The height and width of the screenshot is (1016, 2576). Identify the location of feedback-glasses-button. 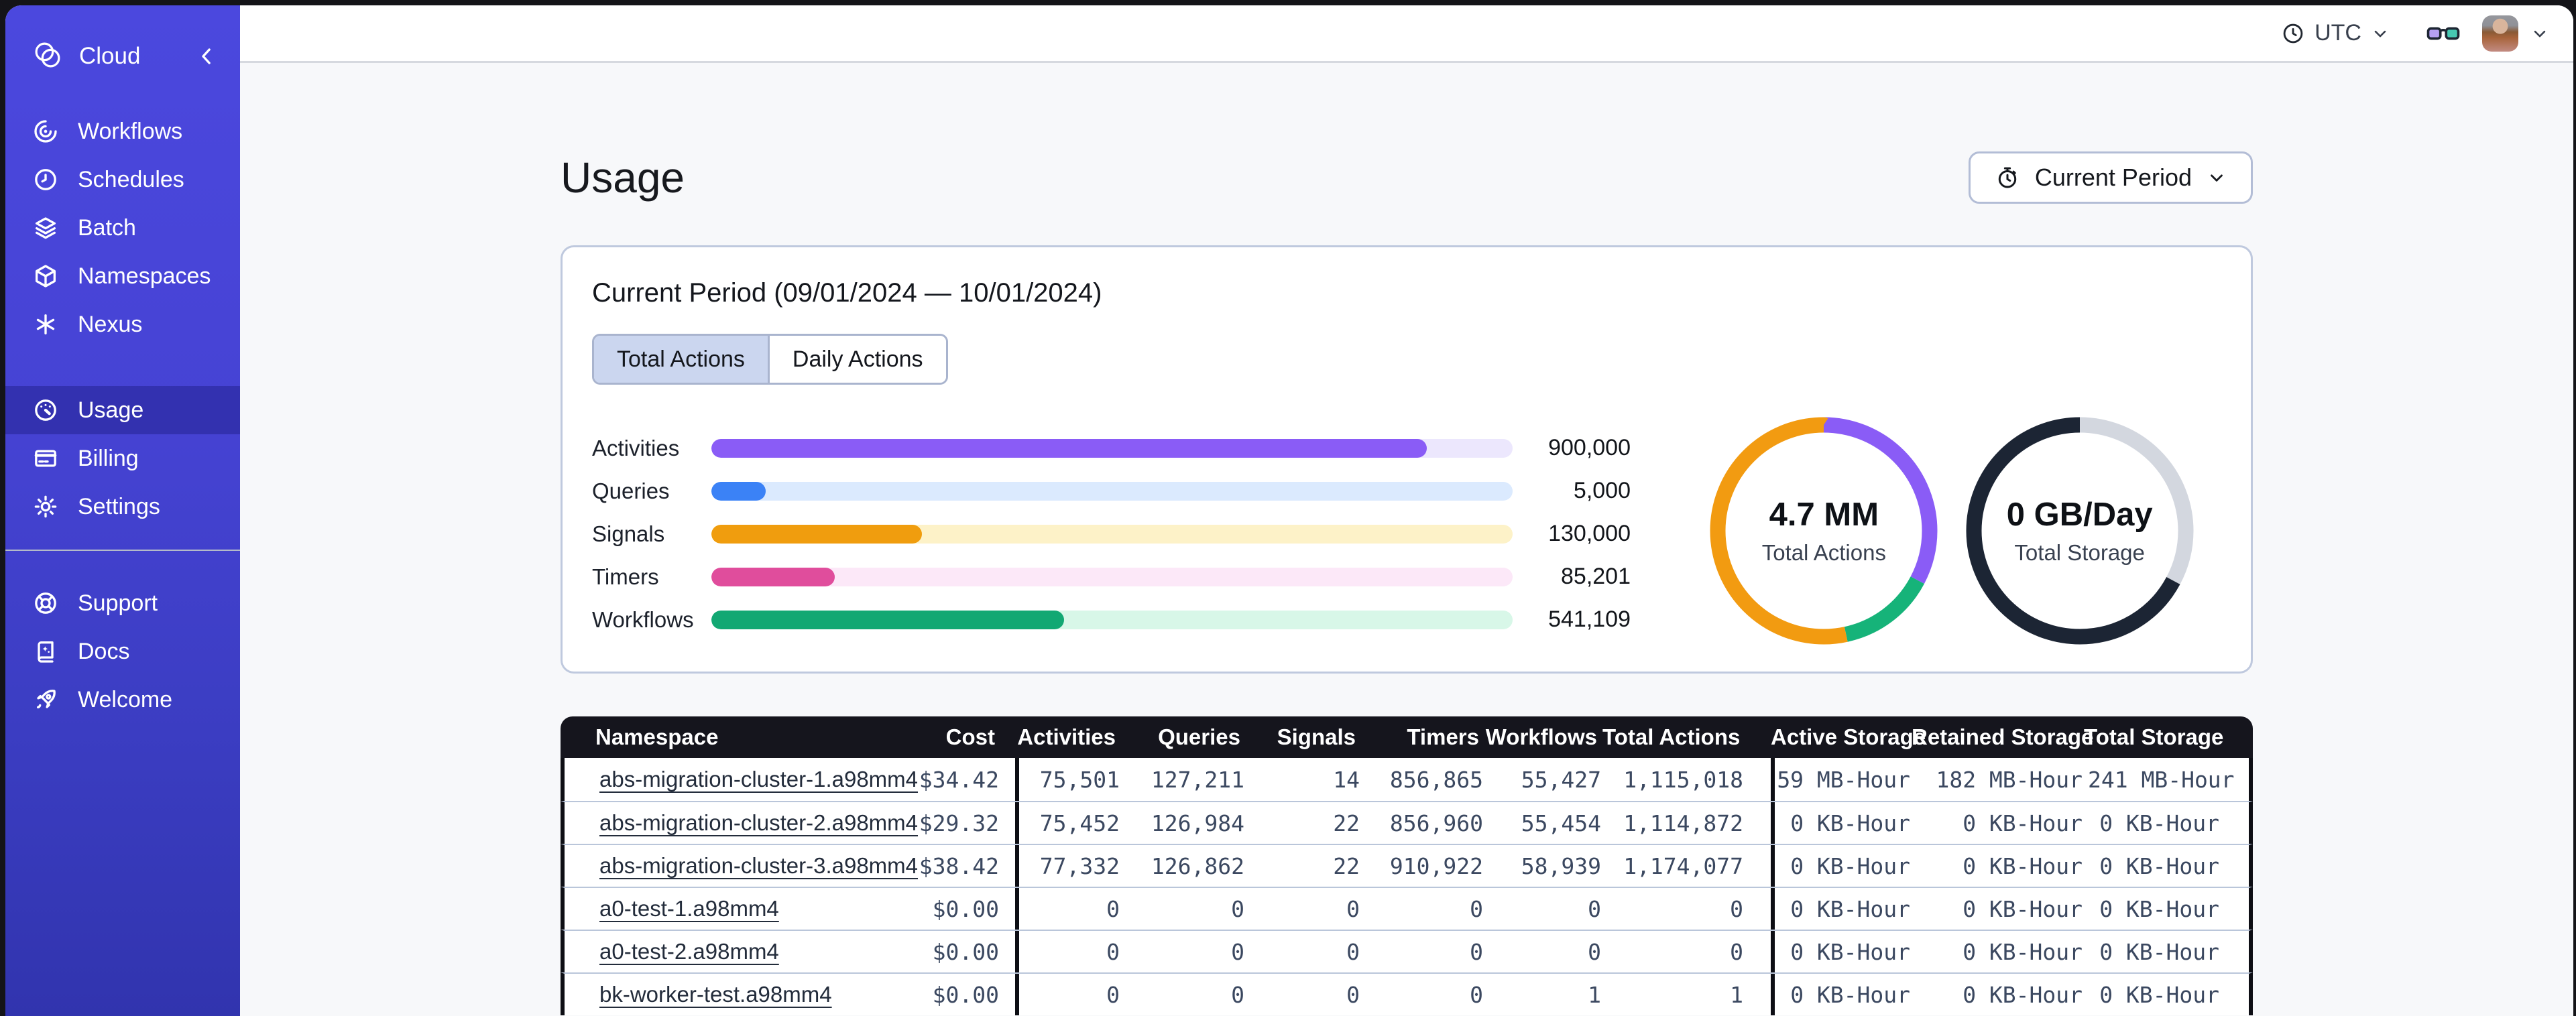
(2443, 33).